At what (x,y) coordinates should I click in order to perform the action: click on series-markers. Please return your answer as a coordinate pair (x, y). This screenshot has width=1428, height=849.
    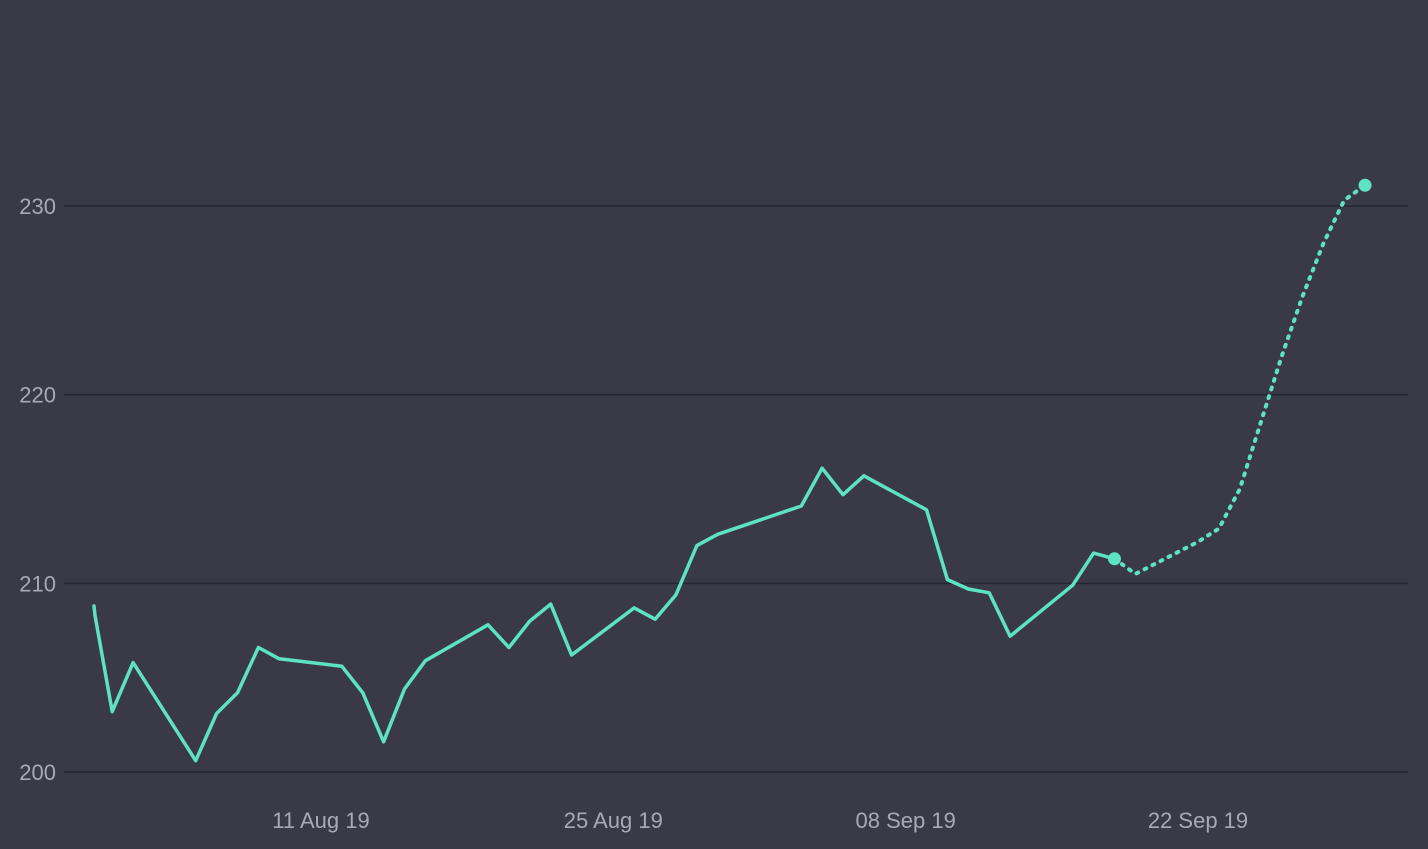
    Looking at the image, I should click on (1239, 372).